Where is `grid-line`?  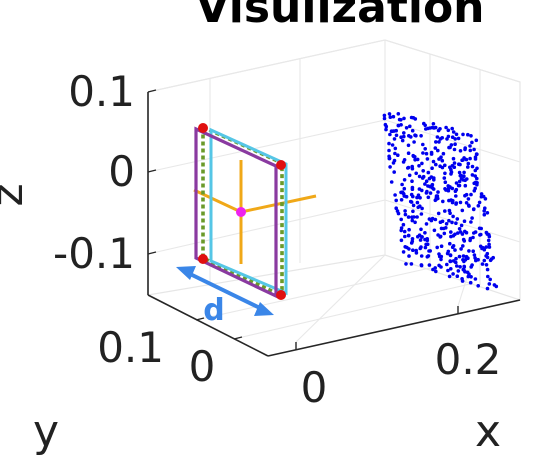 grid-line is located at coordinates (452, 61).